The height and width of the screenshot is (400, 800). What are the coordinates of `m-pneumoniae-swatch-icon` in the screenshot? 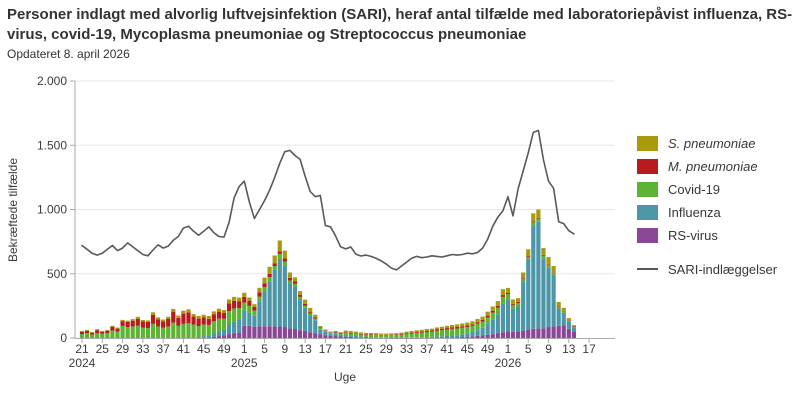 It's located at (647, 166).